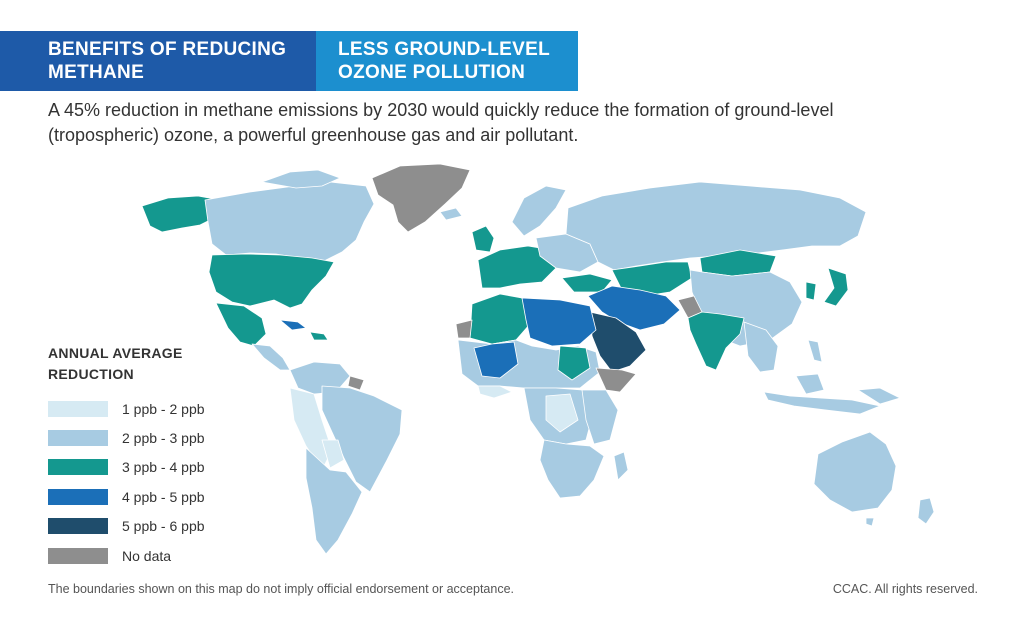 This screenshot has height=621, width=1024. Describe the element at coordinates (362, 439) in the screenshot. I see `brazil` at that location.